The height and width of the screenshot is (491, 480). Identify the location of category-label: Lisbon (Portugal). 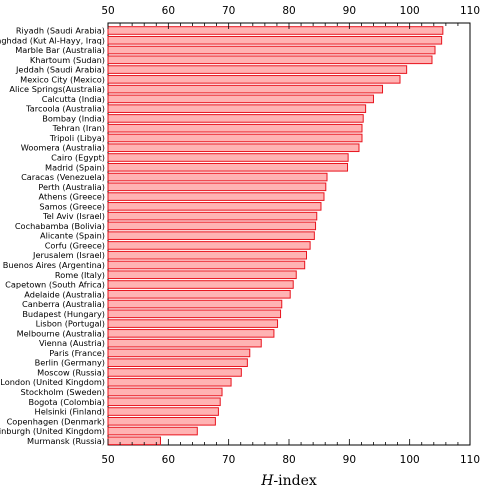
(70, 324).